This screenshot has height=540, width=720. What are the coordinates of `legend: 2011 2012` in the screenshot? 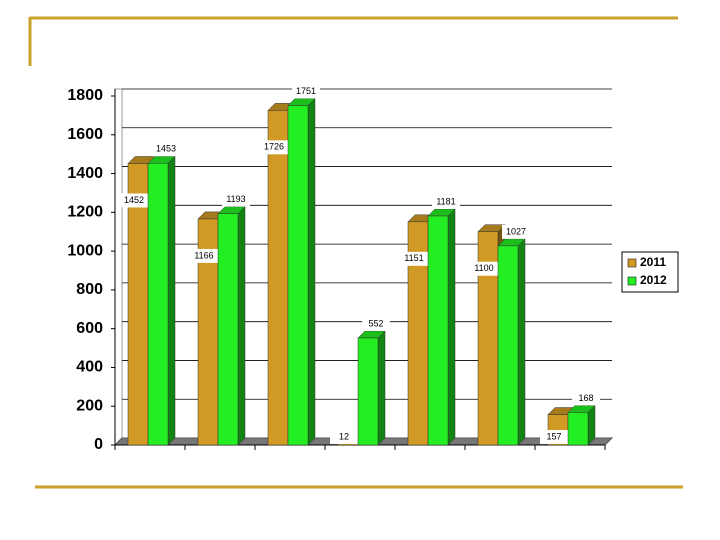 It's located at (650, 272).